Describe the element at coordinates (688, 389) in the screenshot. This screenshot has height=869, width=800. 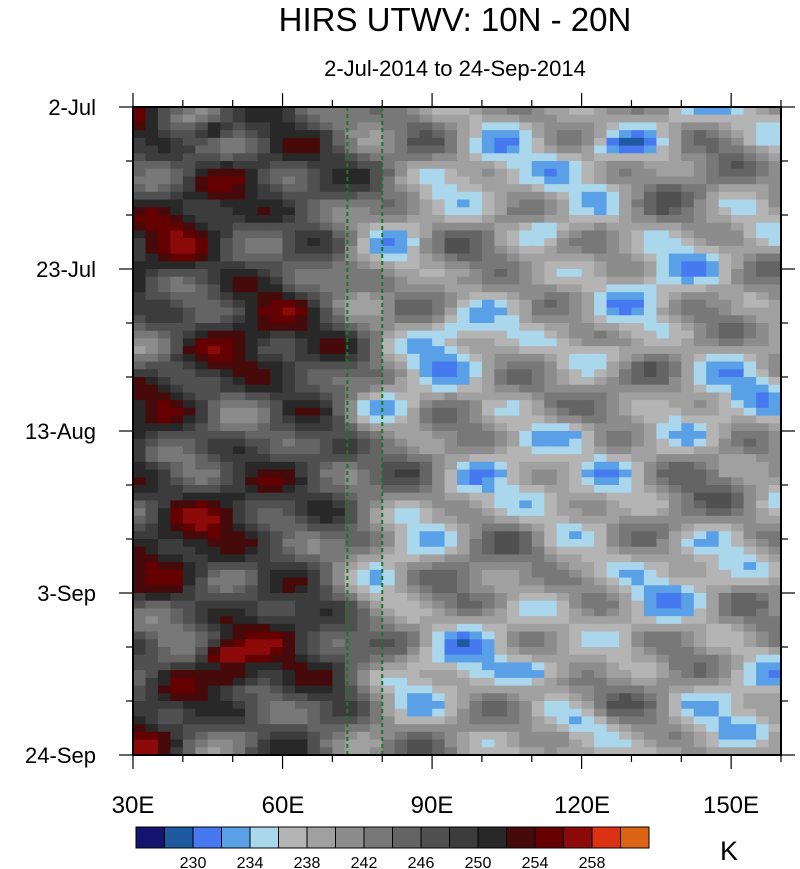
I see `heatmap-cell-1916` at that location.